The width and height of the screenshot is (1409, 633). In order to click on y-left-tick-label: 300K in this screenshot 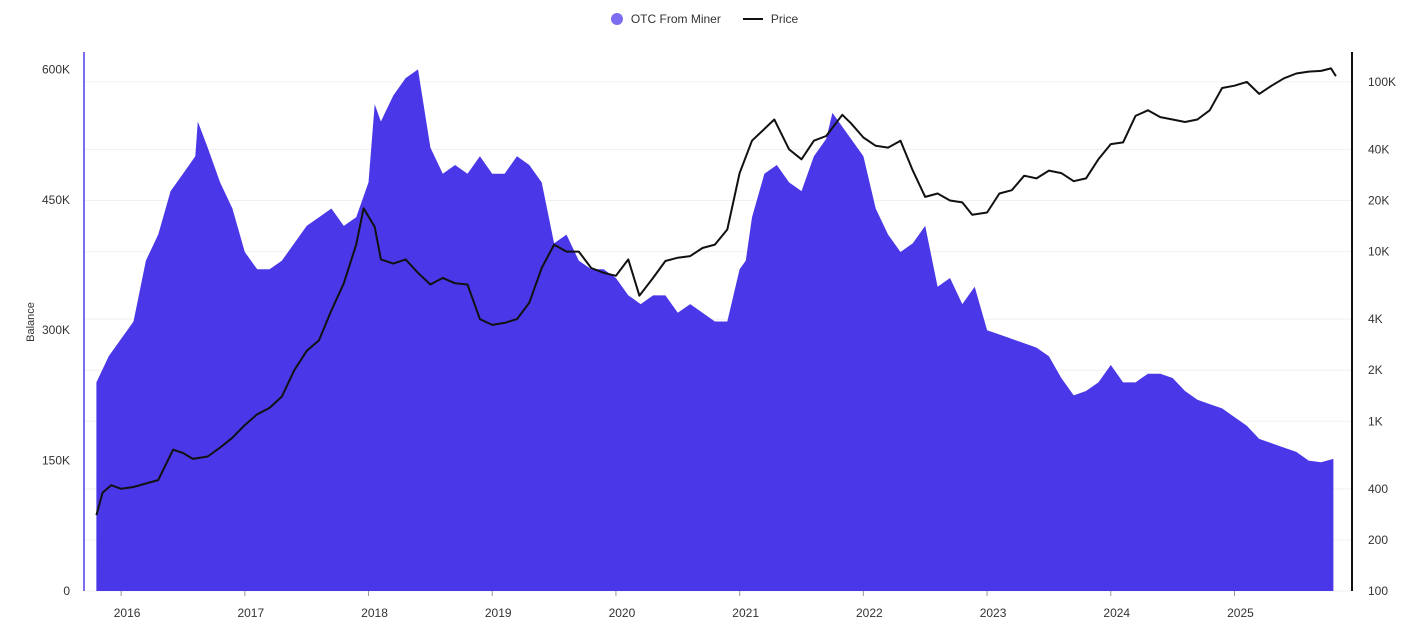, I will do `click(56, 330)`.